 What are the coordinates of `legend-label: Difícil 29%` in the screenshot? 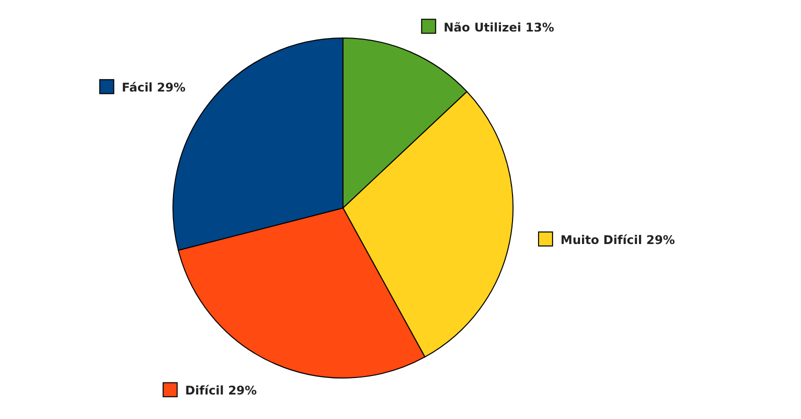 It's located at (221, 391).